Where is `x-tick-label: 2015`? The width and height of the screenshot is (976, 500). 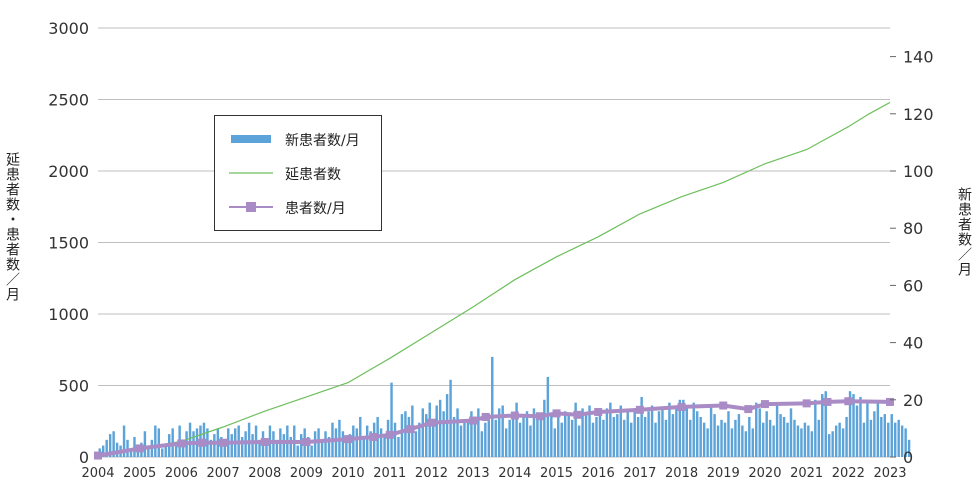 x-tick-label: 2015 is located at coordinates (556, 473).